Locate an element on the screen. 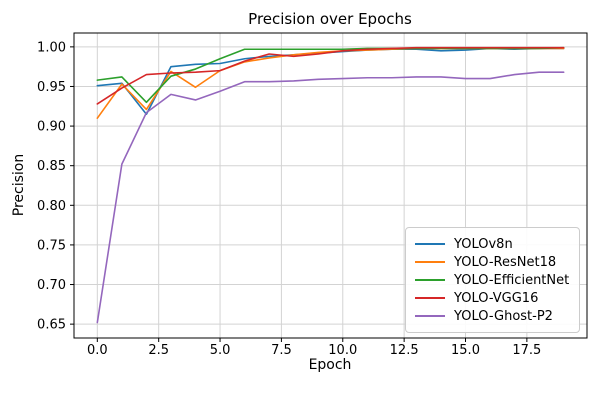  y-tick-label: 0.70 is located at coordinates (51, 285).